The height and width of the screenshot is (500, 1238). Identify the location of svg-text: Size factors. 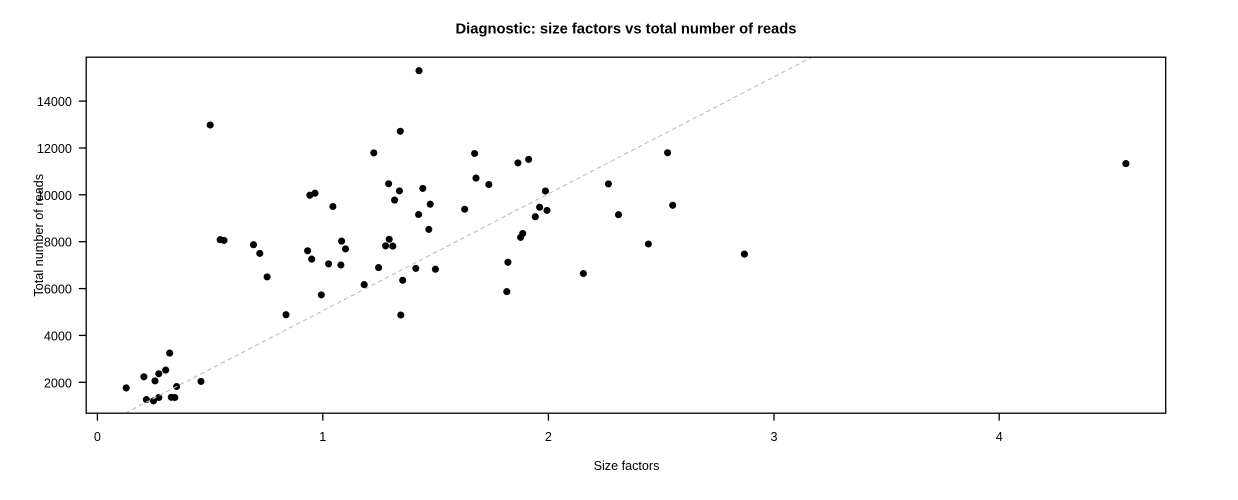
(627, 466).